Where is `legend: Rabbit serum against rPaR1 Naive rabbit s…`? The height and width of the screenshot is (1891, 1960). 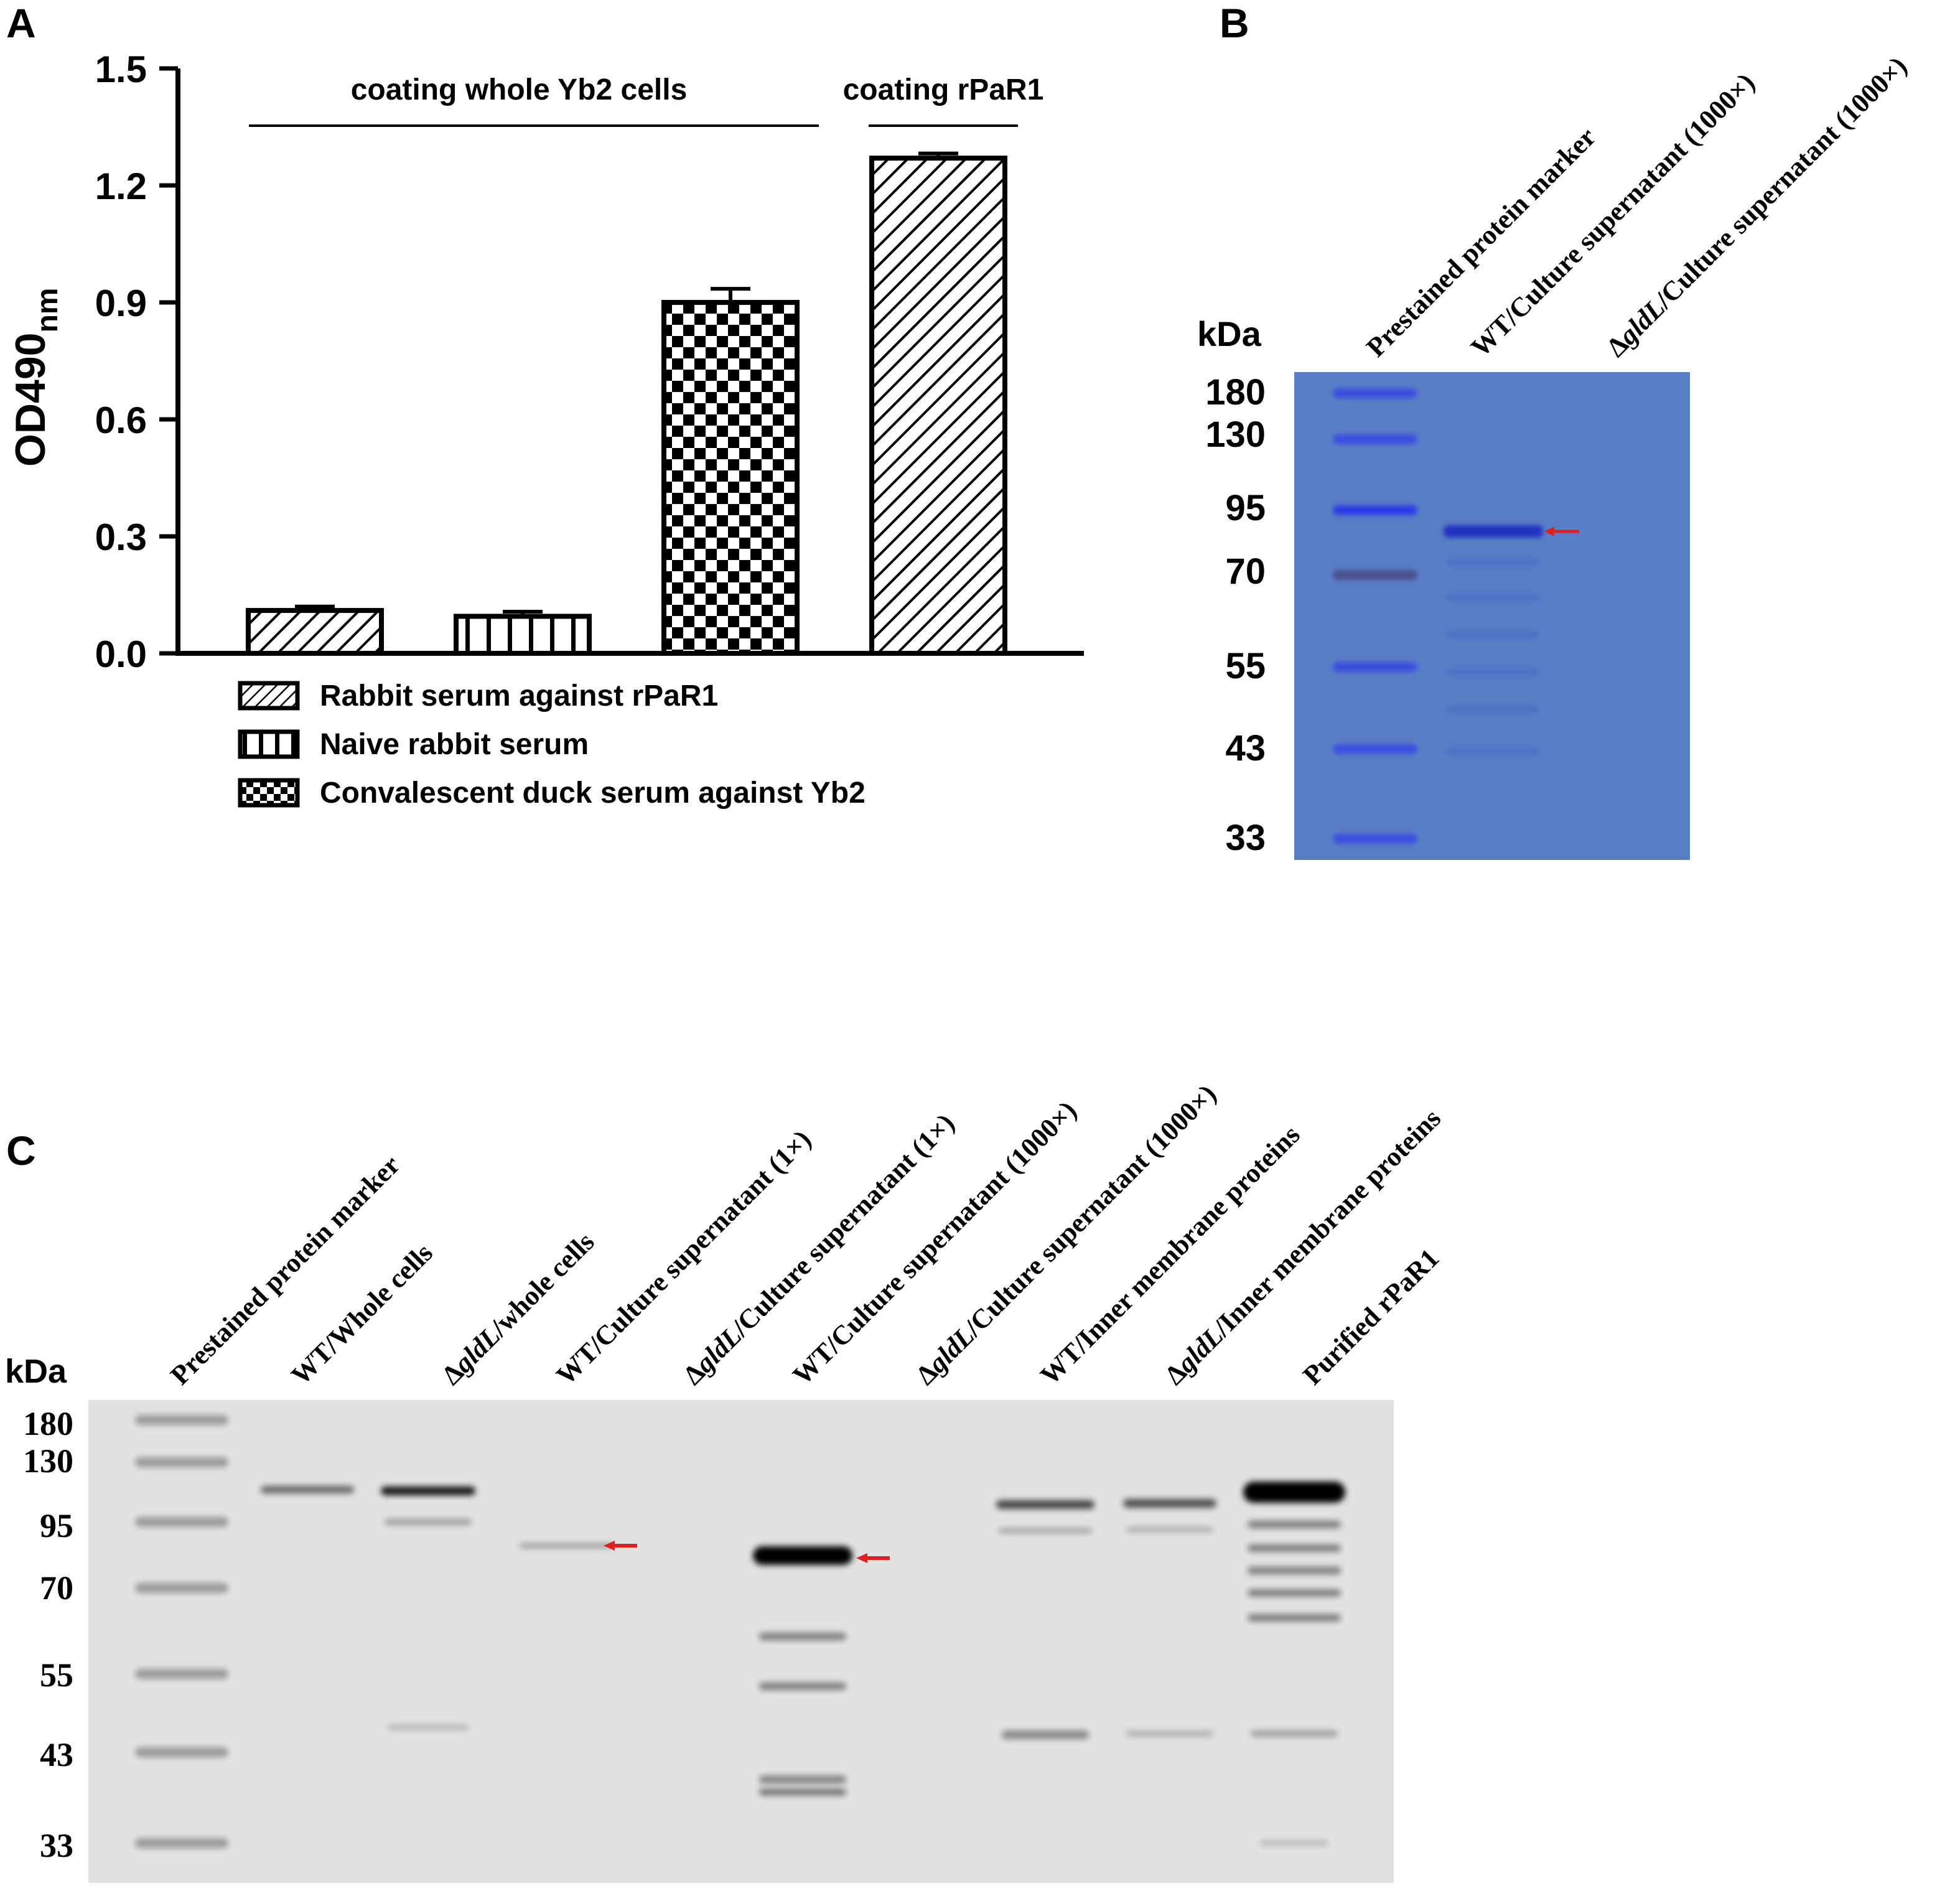
legend: Rabbit serum against rPaR1 Naive rabbit s… is located at coordinates (552, 745).